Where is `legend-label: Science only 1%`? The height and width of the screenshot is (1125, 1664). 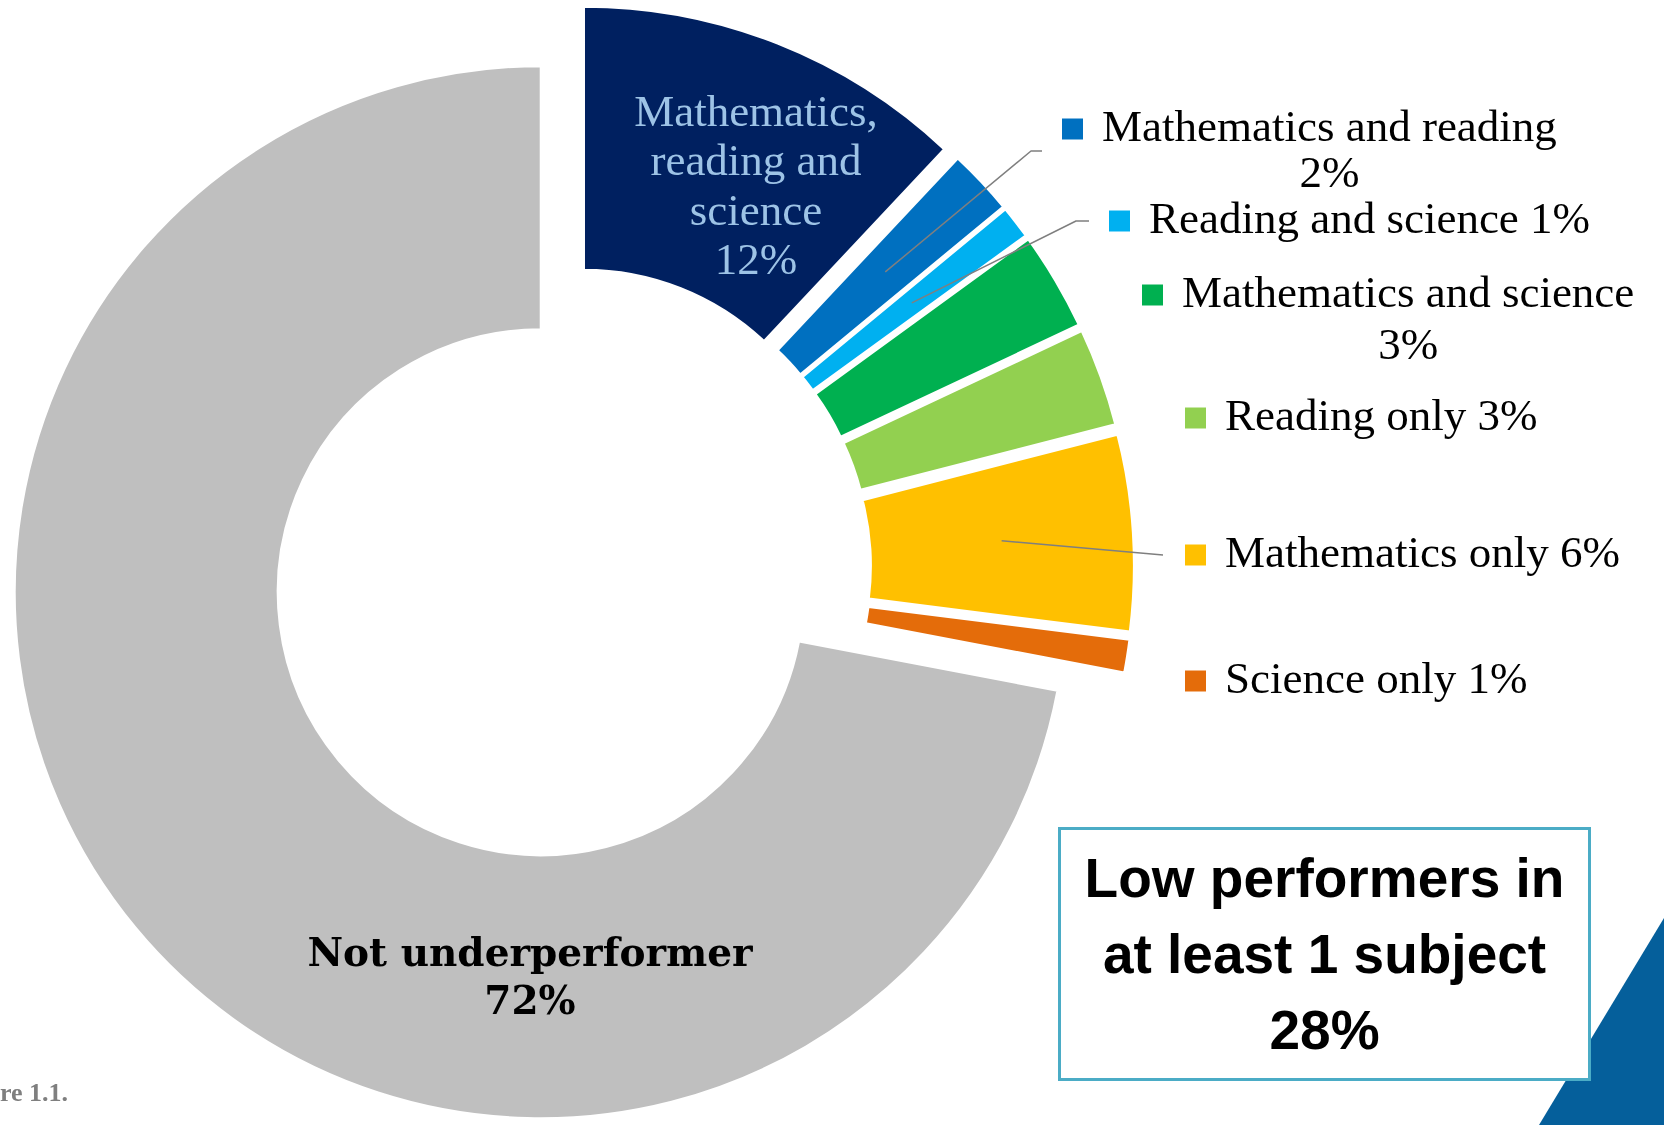
legend-label: Science only 1% is located at coordinates (1376, 677).